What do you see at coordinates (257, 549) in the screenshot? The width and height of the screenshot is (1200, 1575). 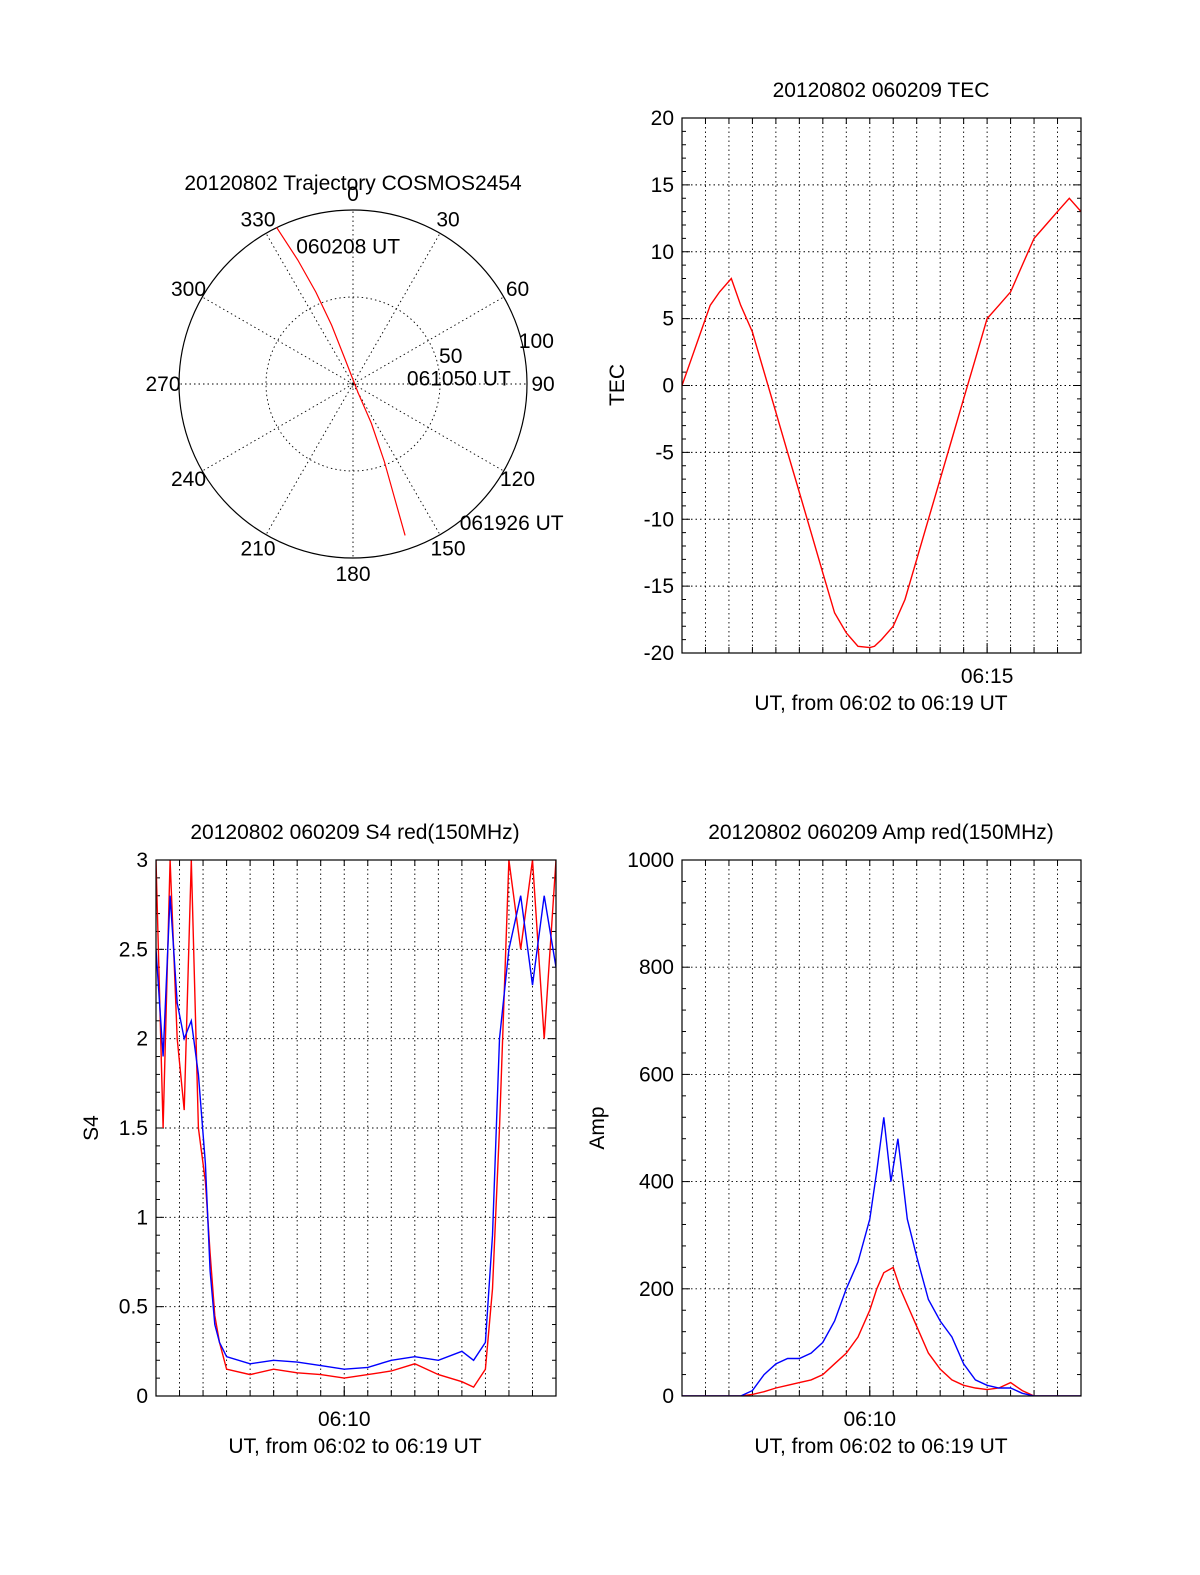 I see `polar-angle-label: 210` at bounding box center [257, 549].